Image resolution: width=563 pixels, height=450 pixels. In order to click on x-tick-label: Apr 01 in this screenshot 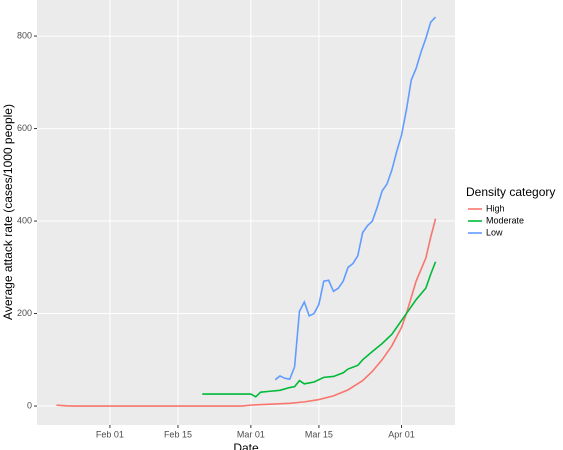, I will do `click(401, 434)`.